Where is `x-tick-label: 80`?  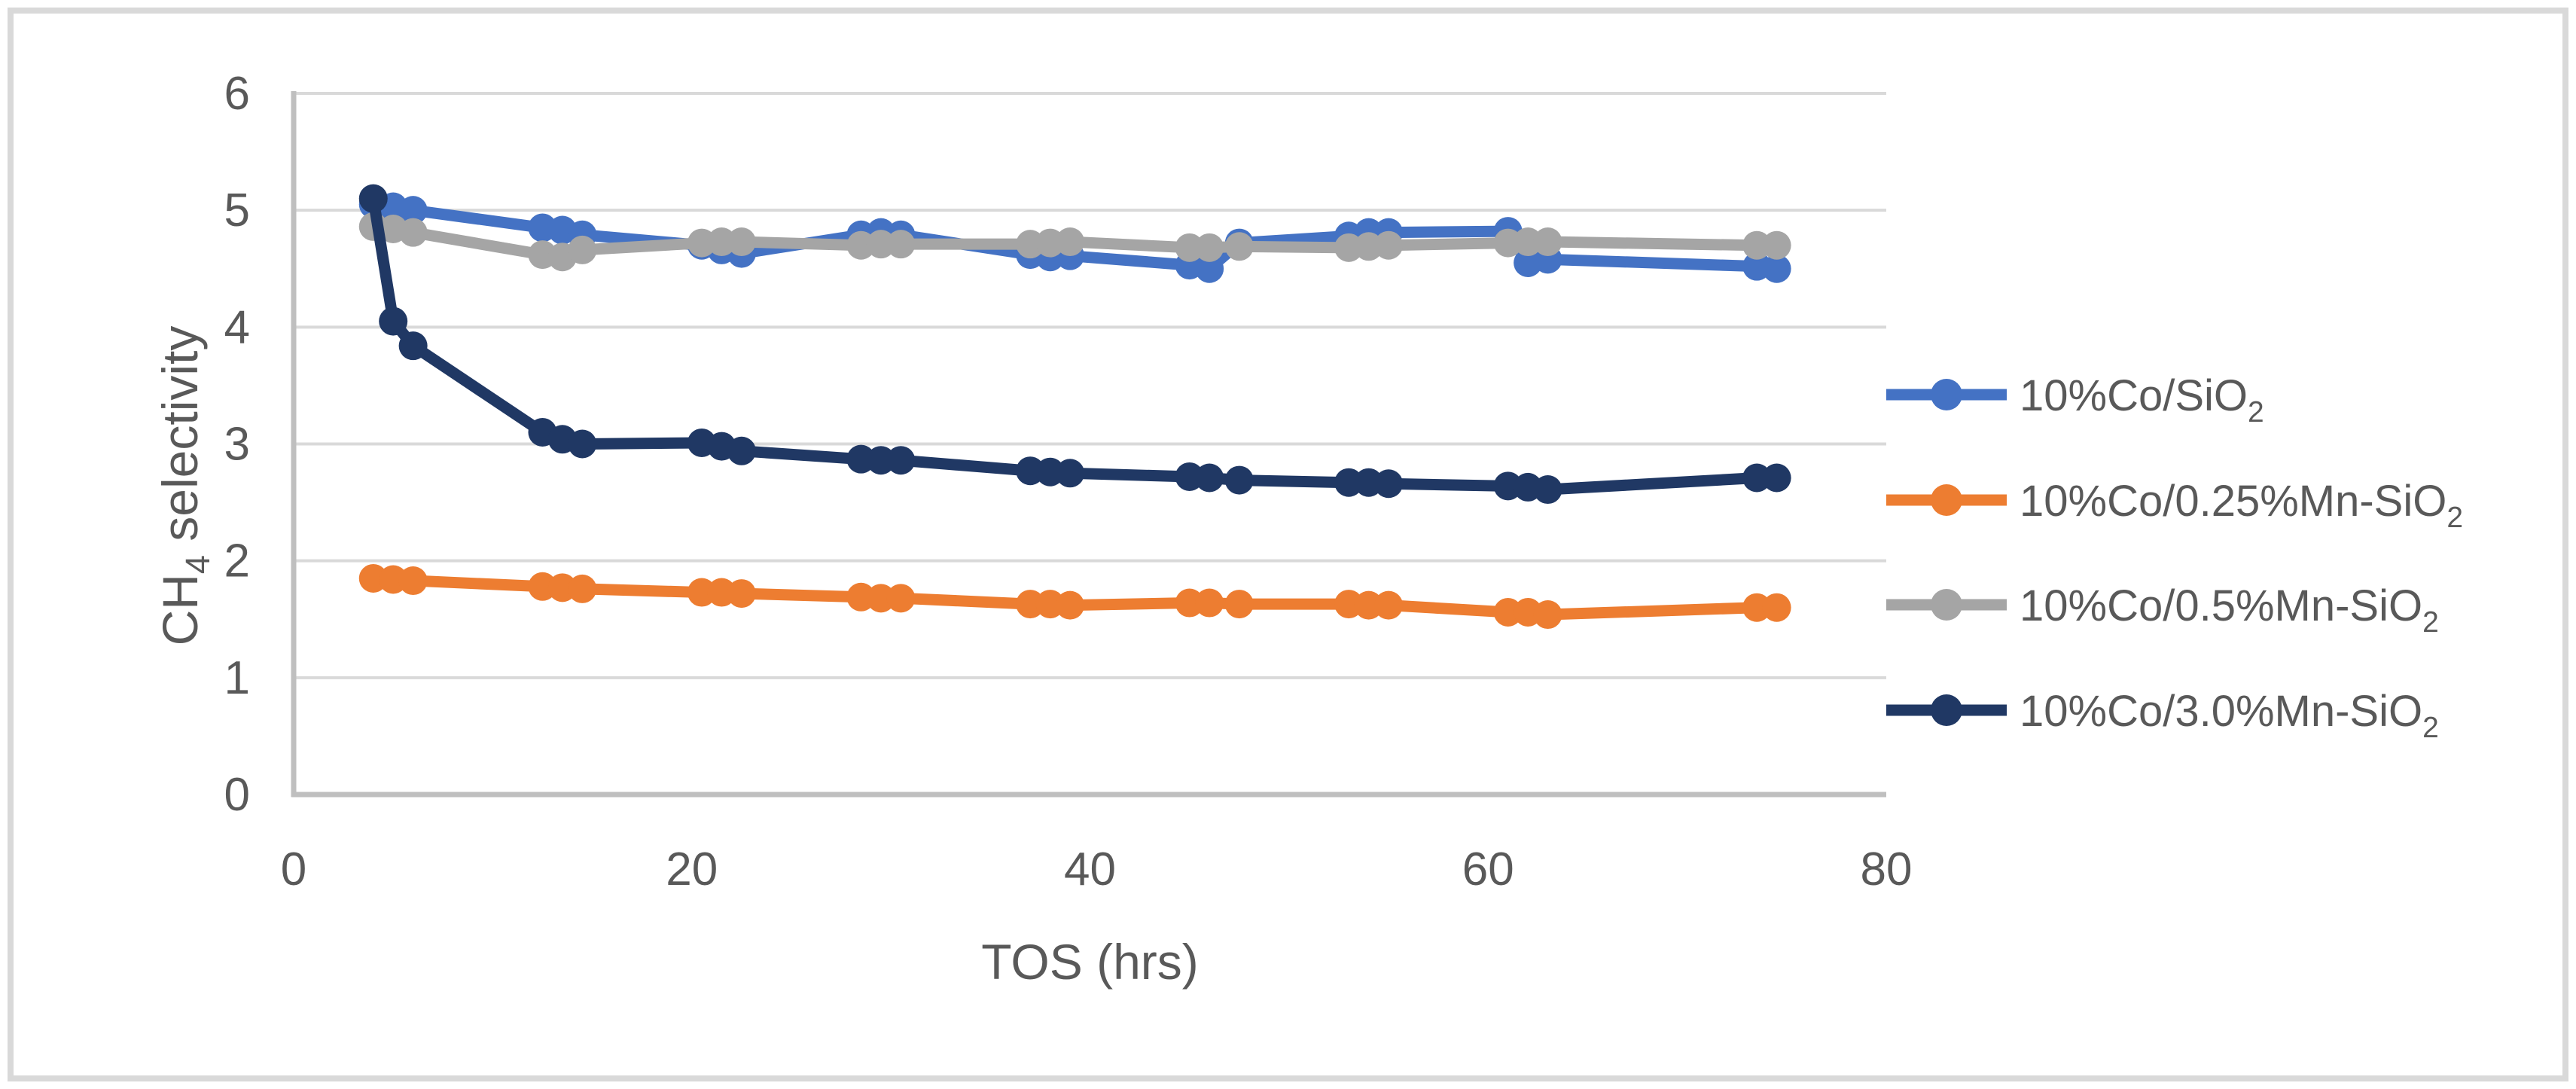
x-tick-label: 80 is located at coordinates (1887, 869).